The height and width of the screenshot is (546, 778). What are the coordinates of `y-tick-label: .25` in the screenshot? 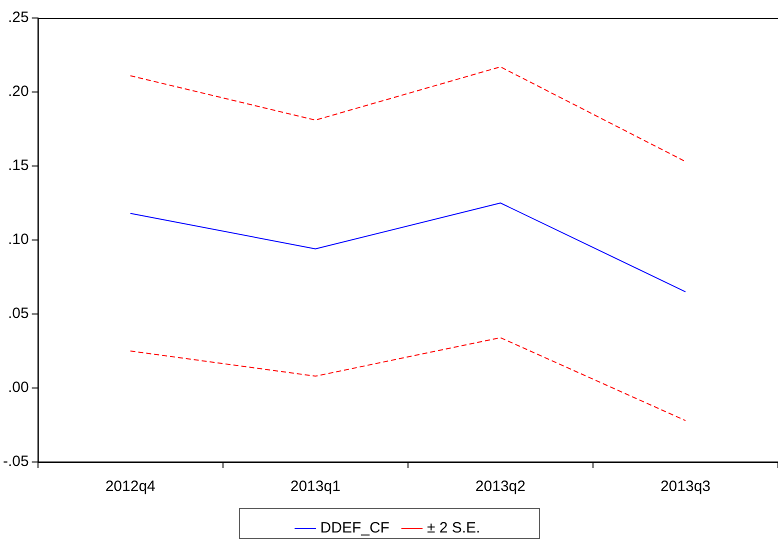 It's located at (18, 17).